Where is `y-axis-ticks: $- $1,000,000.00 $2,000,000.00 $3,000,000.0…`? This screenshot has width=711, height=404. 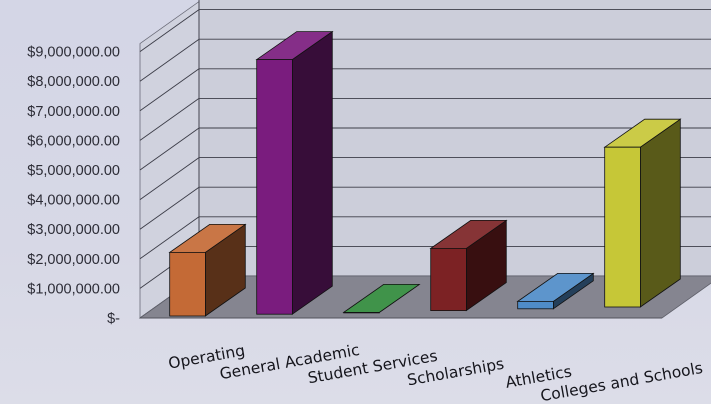
y-axis-ticks: $- $1,000,000.00 $2,000,000.00 $3,000,000.0… is located at coordinates (73, 186).